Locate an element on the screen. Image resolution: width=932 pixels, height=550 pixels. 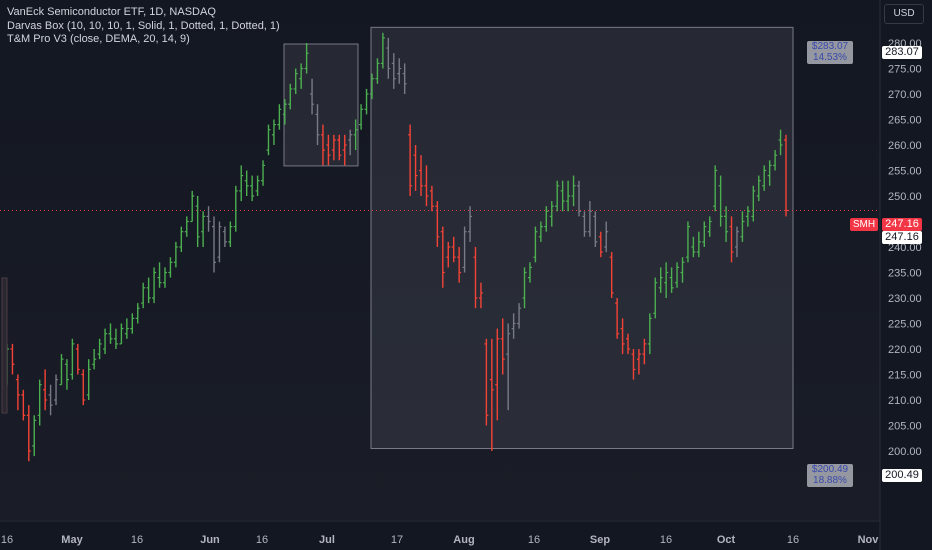
price-tick-label: 230.00 is located at coordinates (905, 299).